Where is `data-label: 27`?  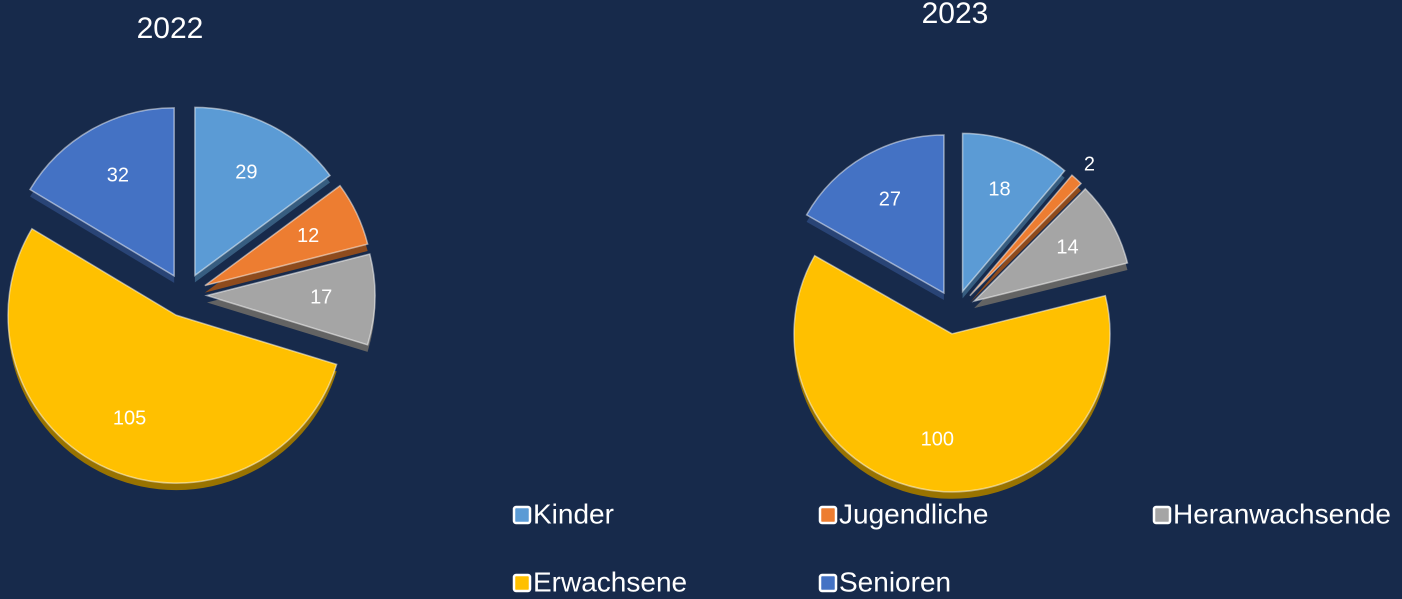
data-label: 27 is located at coordinates (890, 199).